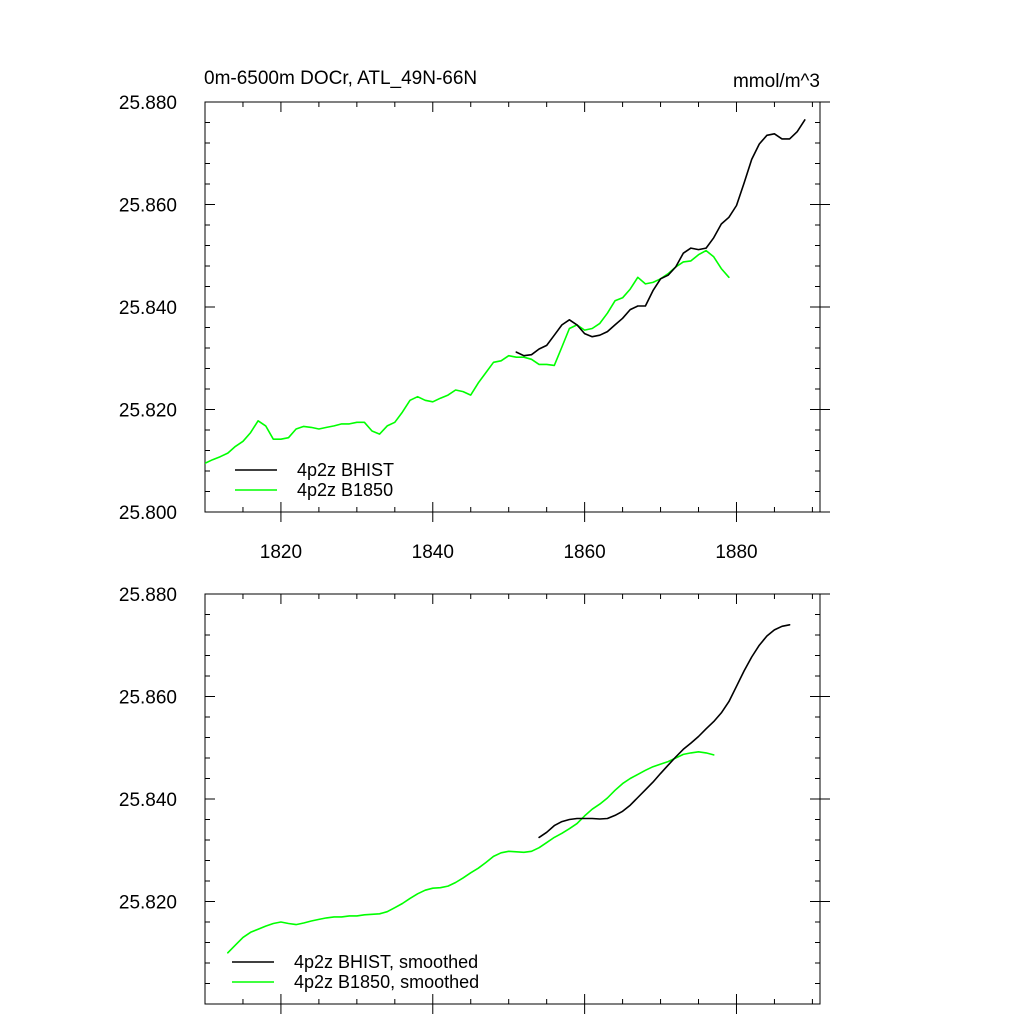 The image size is (1024, 1024). Describe the element at coordinates (345, 490) in the screenshot. I see `legend-label: 4p2z B1850` at that location.